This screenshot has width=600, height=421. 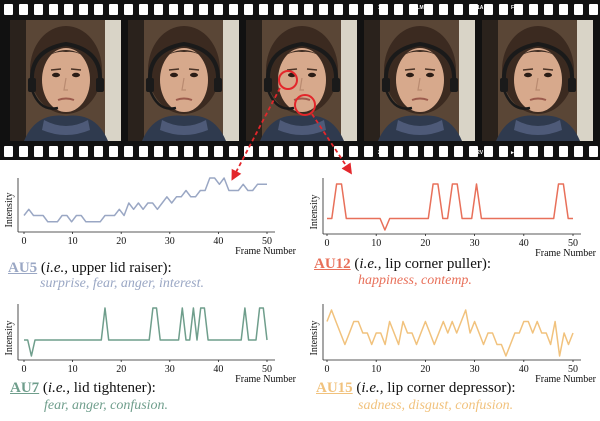 I want to click on au12-desc: lip corner puller):, so click(x=436, y=264).